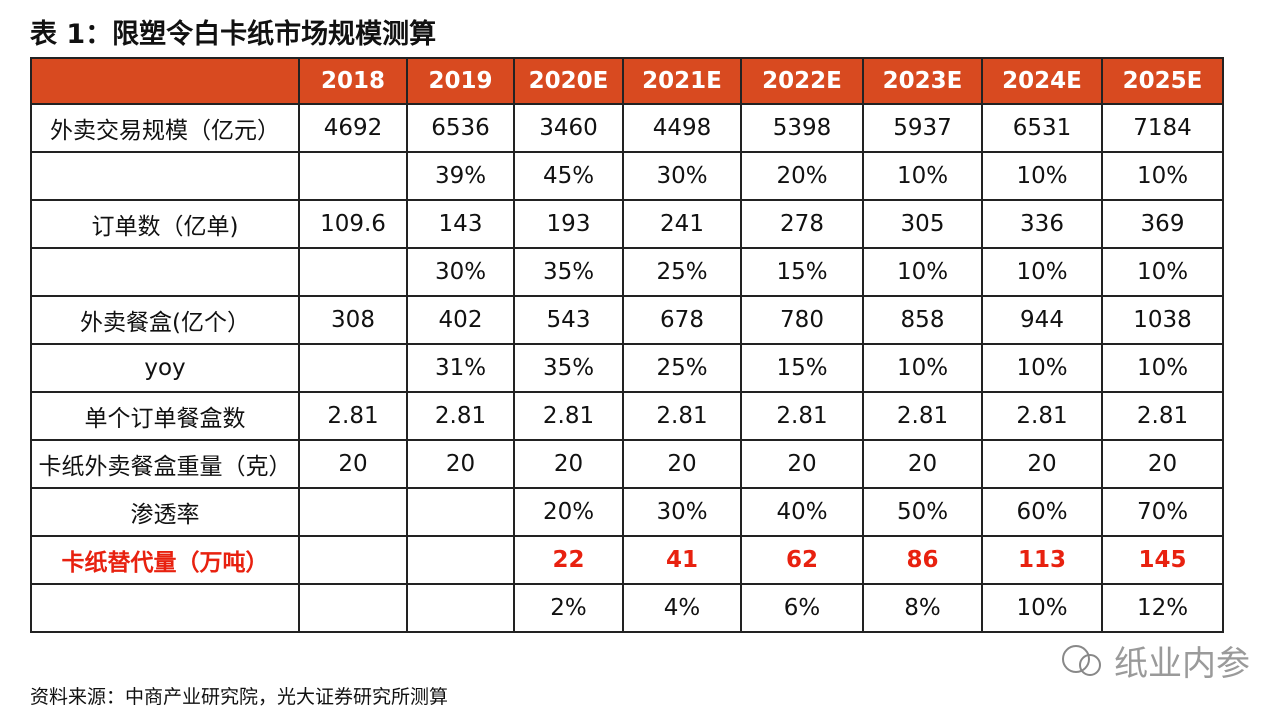 This screenshot has height=714, width=1280. I want to click on table-cell: 109.6, so click(353, 224).